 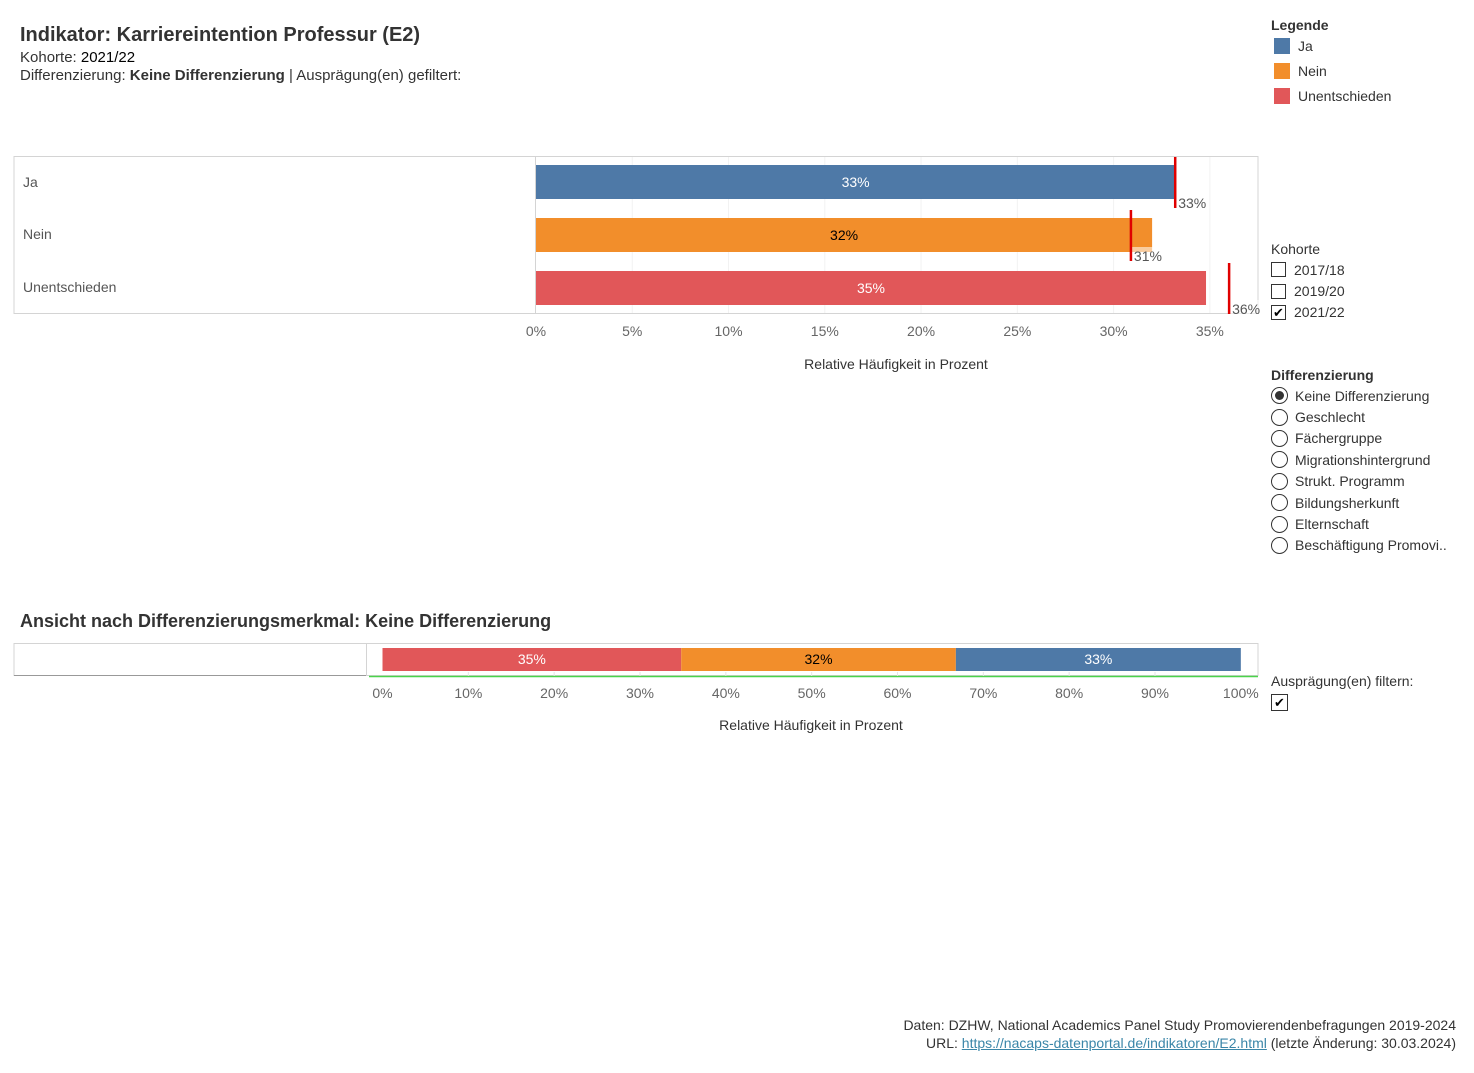 I want to click on diff-option-label: Strukt. Programm, so click(x=1350, y=481).